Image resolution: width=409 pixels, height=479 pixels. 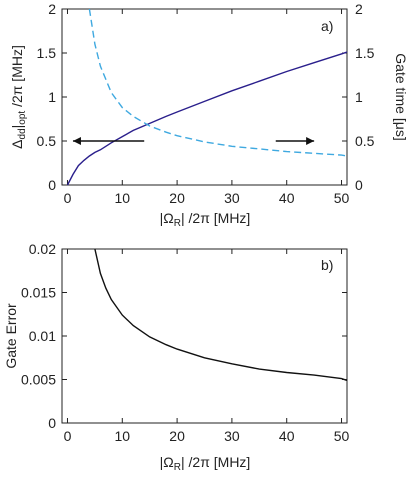 What do you see at coordinates (52, 9) in the screenshot?
I see `panel-a-ytick-label: 2` at bounding box center [52, 9].